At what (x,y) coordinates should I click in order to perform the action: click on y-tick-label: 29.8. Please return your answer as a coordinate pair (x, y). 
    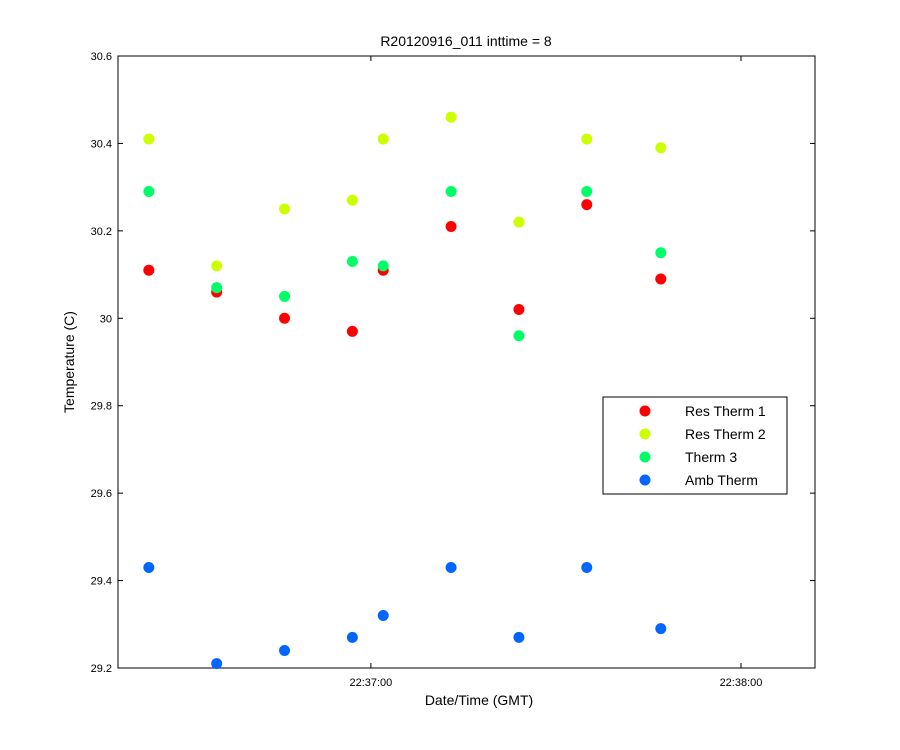
    Looking at the image, I should click on (101, 407).